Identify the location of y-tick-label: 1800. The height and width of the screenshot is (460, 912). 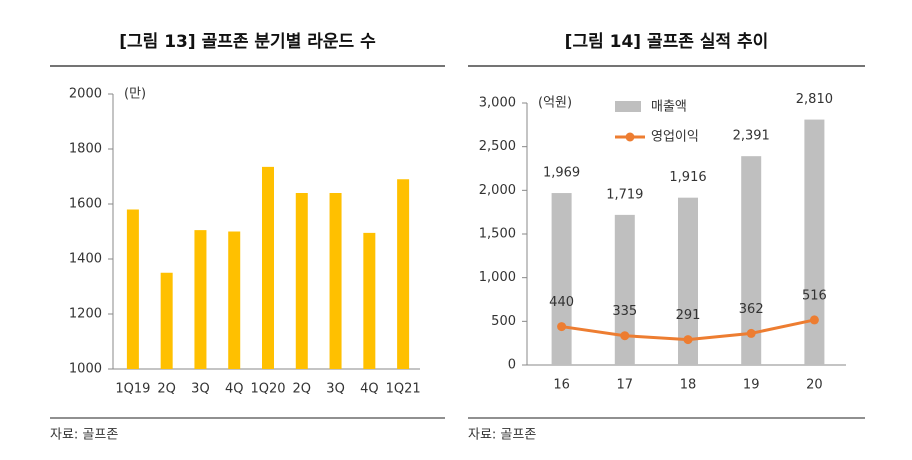
(85, 149).